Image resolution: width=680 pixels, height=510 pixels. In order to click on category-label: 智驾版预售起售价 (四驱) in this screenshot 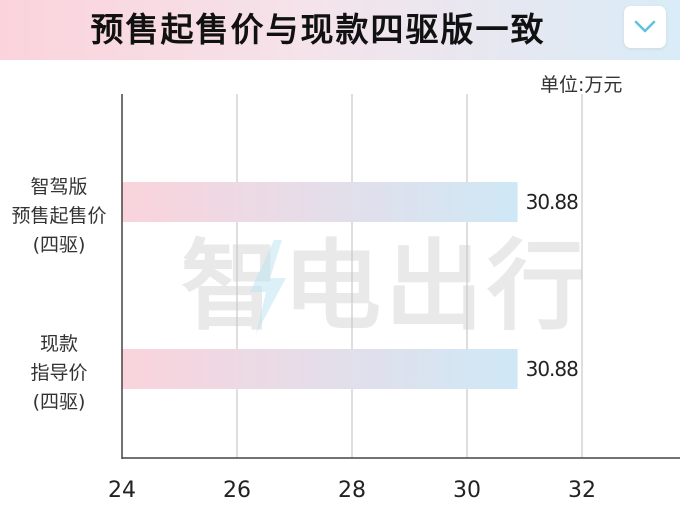, I will do `click(59, 216)`.